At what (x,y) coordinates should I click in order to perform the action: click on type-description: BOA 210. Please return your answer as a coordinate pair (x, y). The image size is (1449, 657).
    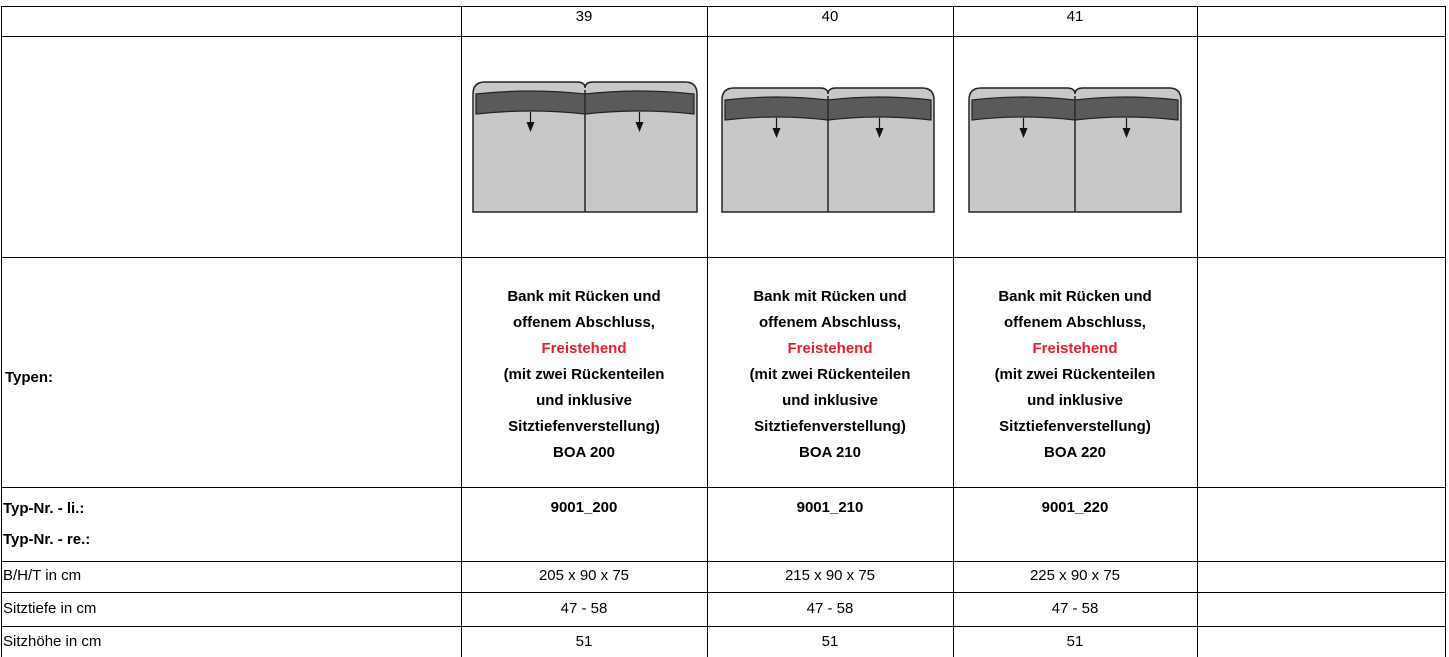
    Looking at the image, I should click on (830, 452).